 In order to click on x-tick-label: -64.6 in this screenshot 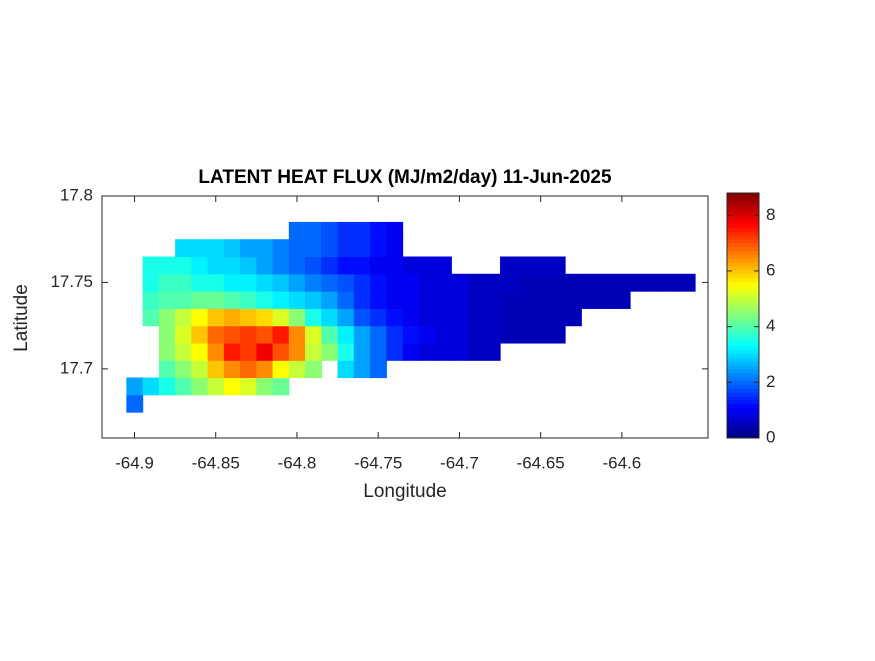, I will do `click(622, 462)`.